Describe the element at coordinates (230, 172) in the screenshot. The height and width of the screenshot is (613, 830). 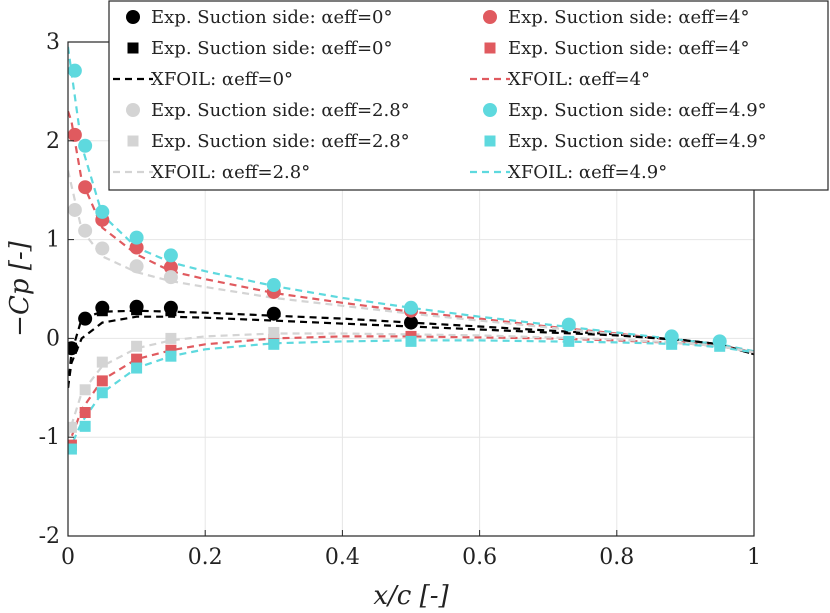
I see `legend-label: XFOIL: αeff=2.8°` at that location.